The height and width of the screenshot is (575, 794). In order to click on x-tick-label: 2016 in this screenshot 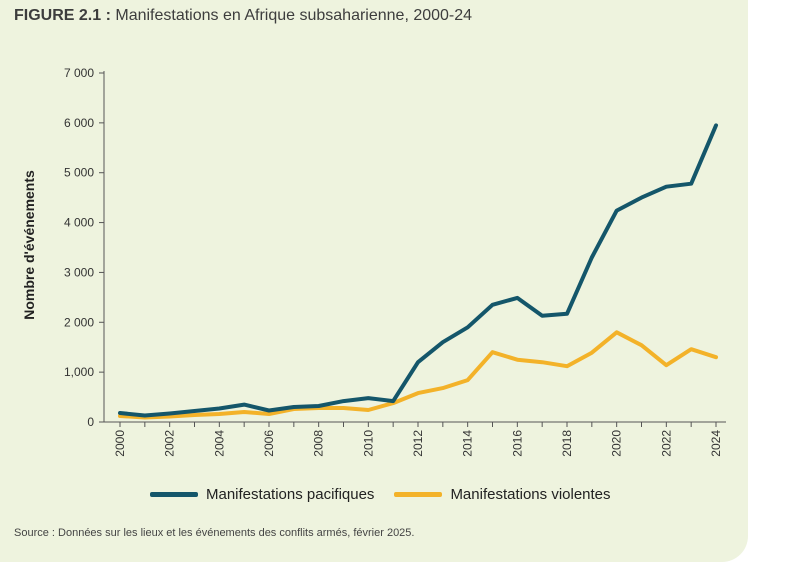, I will do `click(517, 443)`.